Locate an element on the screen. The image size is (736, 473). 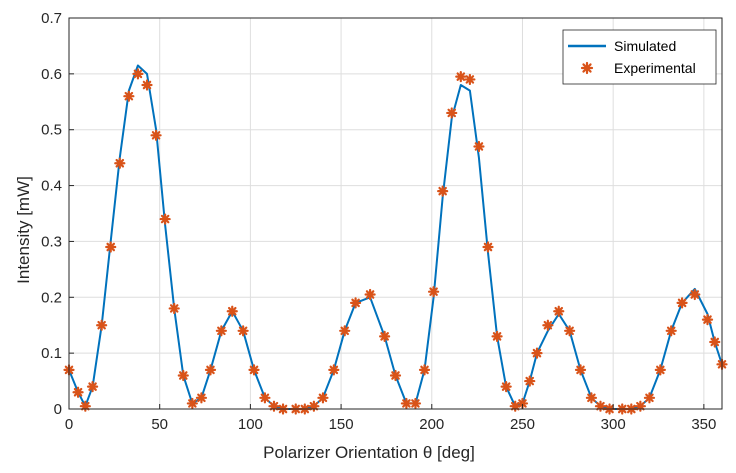
y-tick-label: 0 is located at coordinates (58, 409).